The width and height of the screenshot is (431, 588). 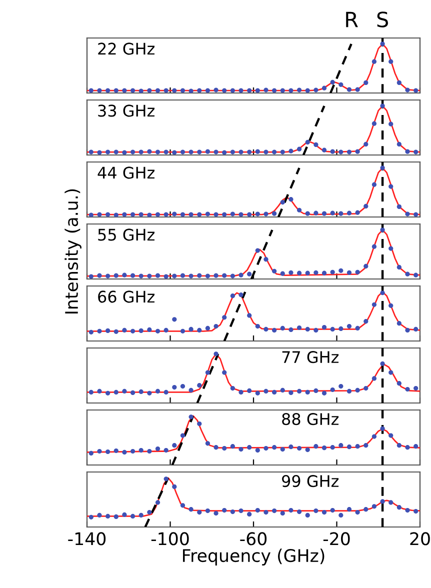 I want to click on x-axis-title: Frequency (GHz), so click(x=253, y=557).